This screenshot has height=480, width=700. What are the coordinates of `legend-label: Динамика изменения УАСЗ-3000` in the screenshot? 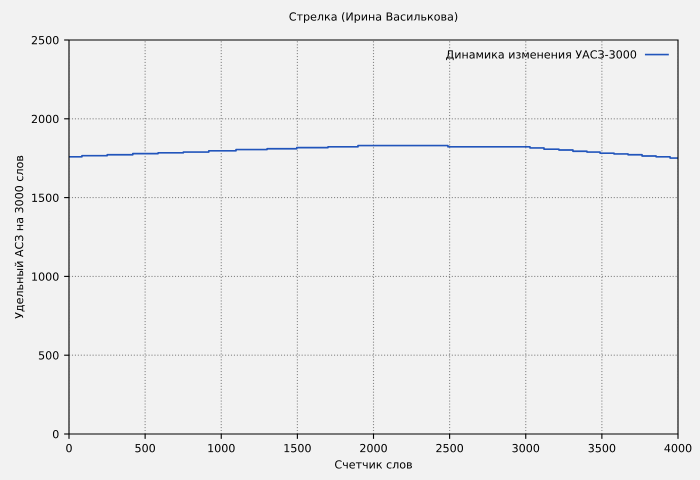 It's located at (541, 55).